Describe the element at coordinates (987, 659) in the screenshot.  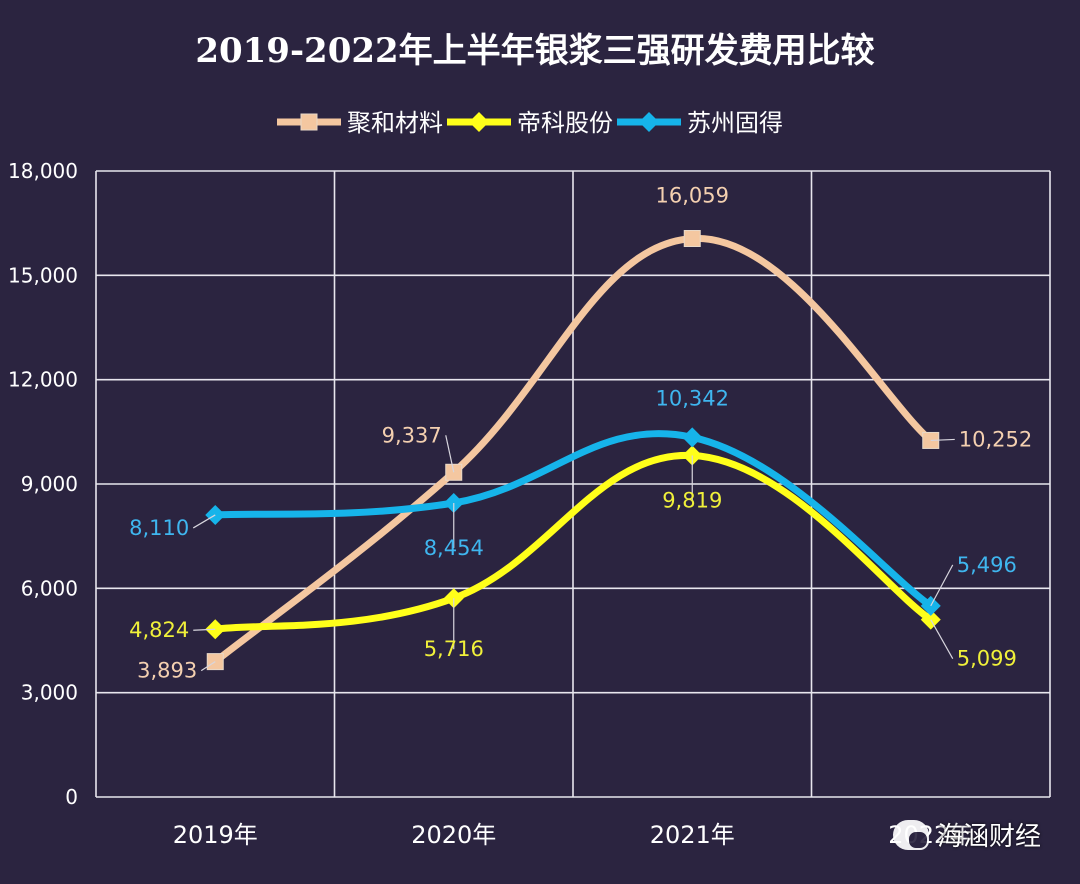
I see `data-label: 5,099` at that location.